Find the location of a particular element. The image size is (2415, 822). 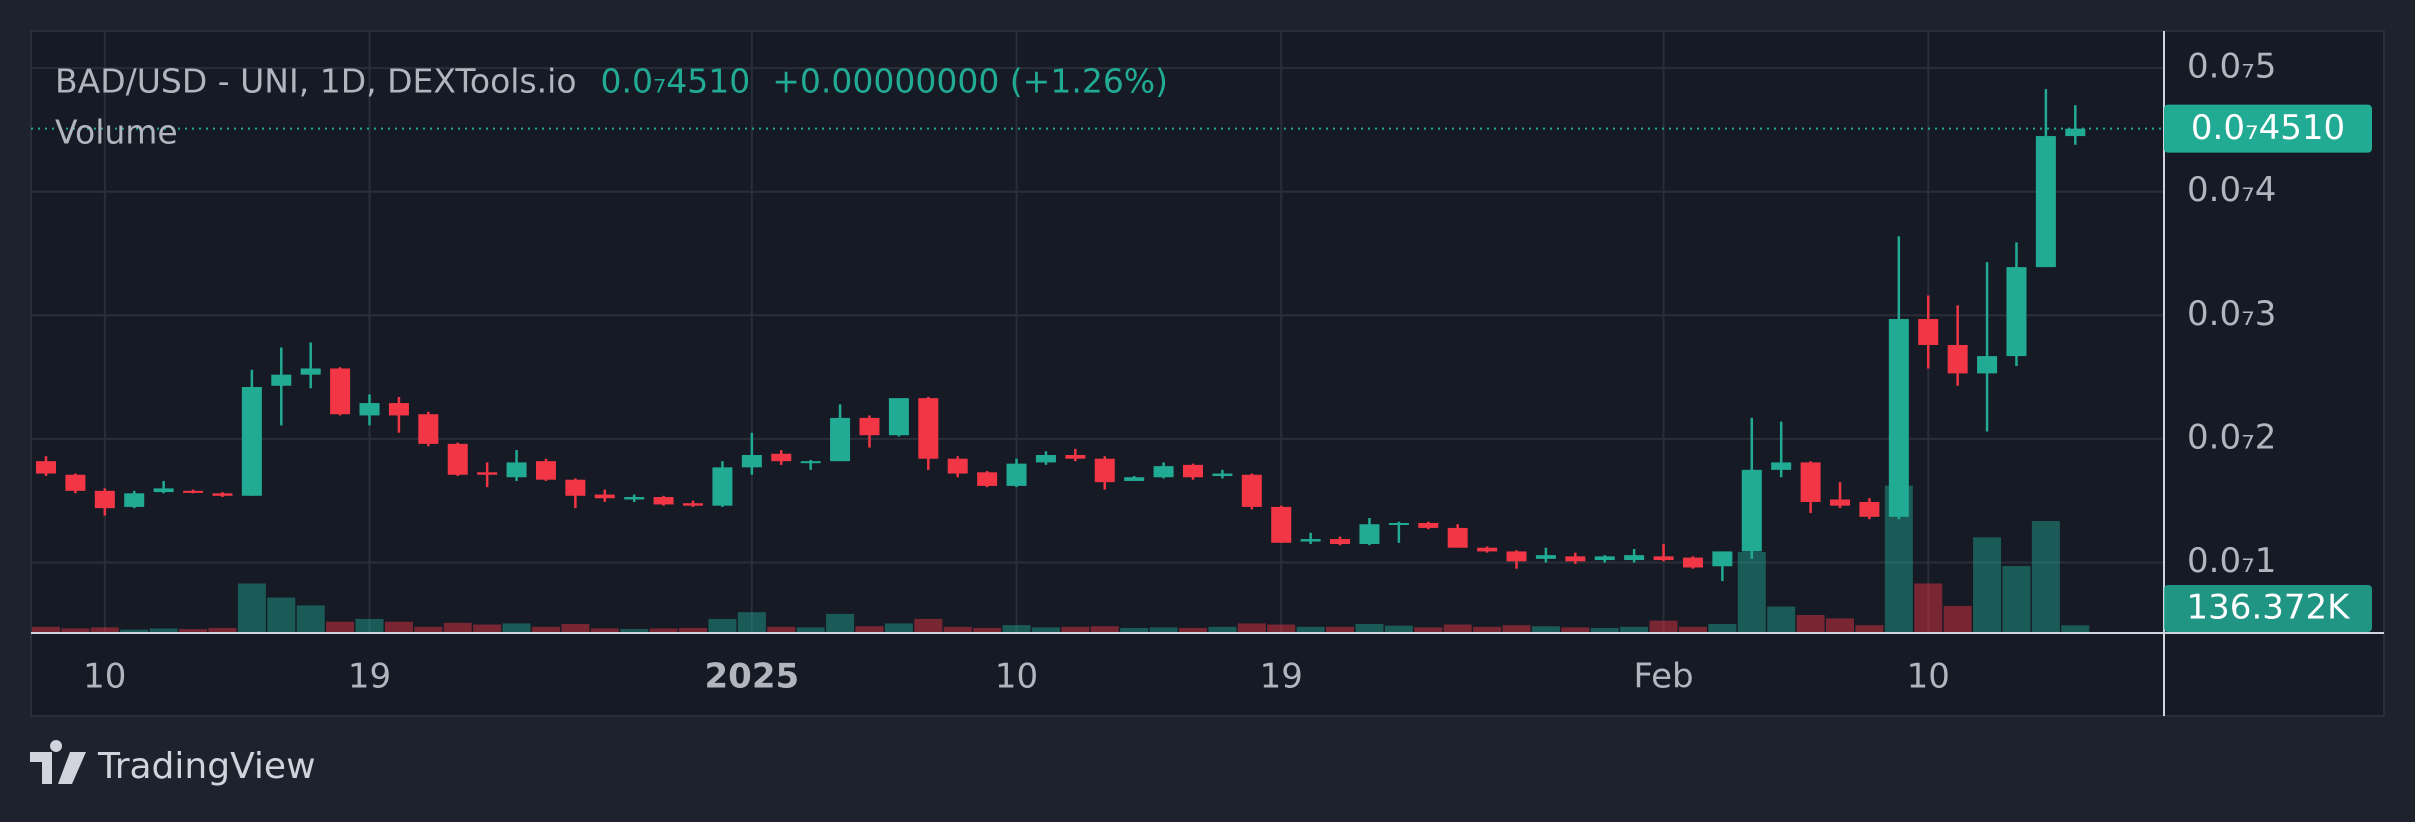

volume-label: 136.372K is located at coordinates (2269, 608).